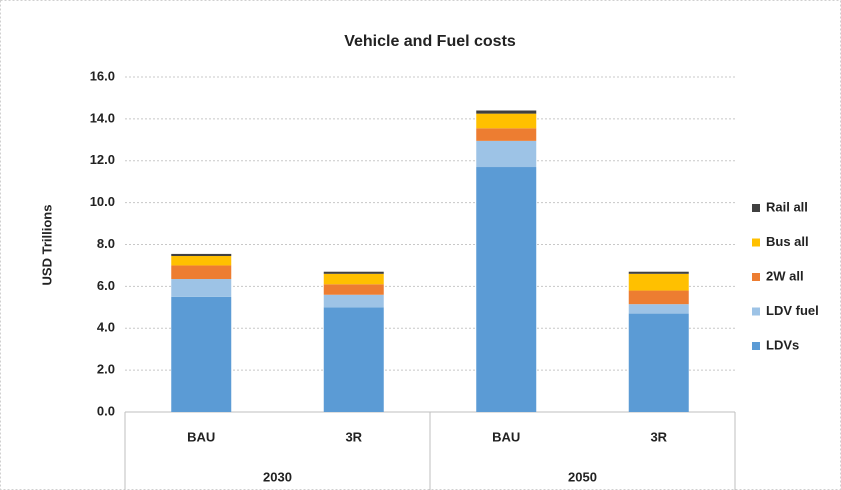  What do you see at coordinates (106, 285) in the screenshot?
I see `y-tick-label: 6.0` at bounding box center [106, 285].